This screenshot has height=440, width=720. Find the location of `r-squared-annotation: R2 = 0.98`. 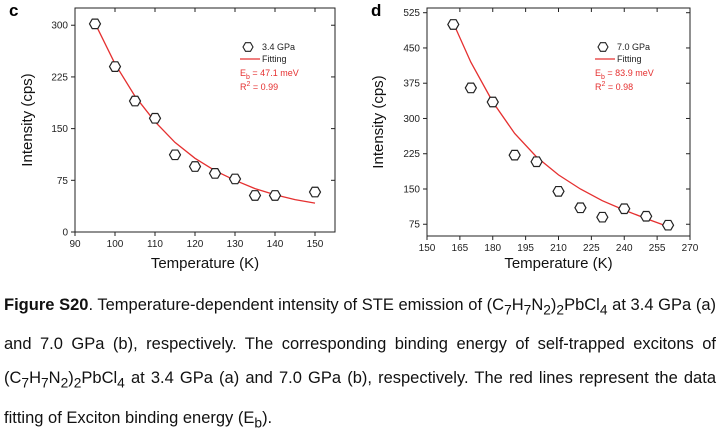

r-squared-annotation: R2 = 0.98 is located at coordinates (614, 86).